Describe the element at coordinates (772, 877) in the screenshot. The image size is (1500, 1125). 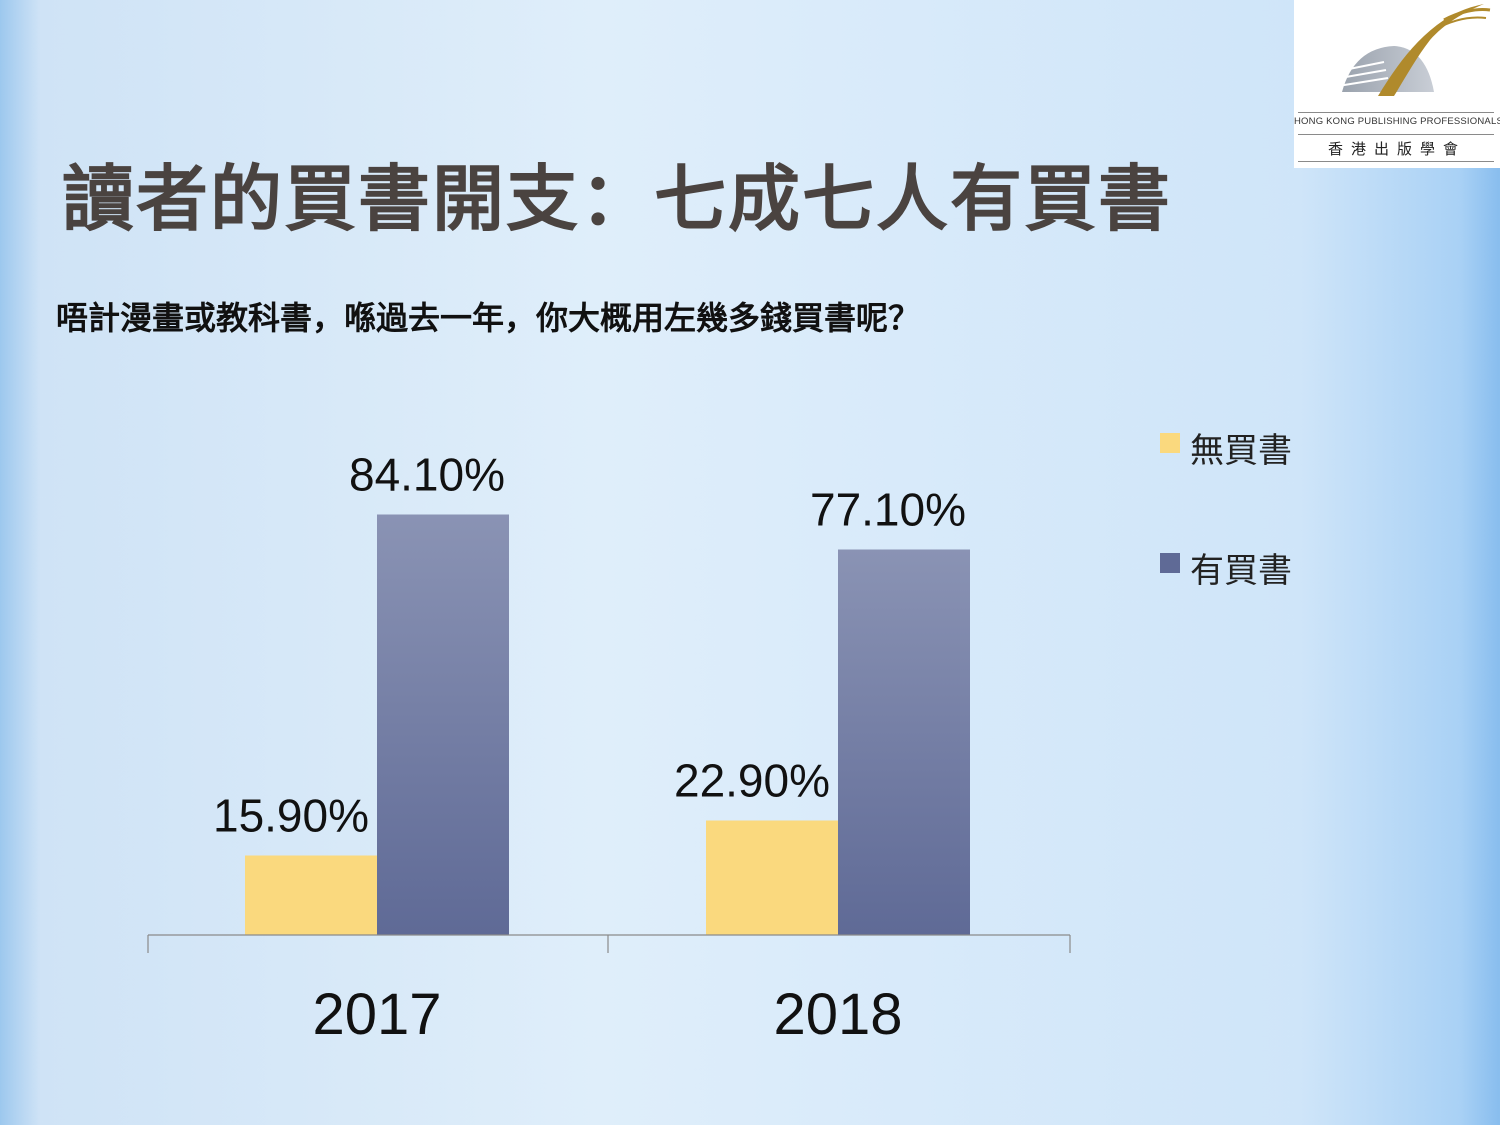
I see `bar-no-purchase-2018` at that location.